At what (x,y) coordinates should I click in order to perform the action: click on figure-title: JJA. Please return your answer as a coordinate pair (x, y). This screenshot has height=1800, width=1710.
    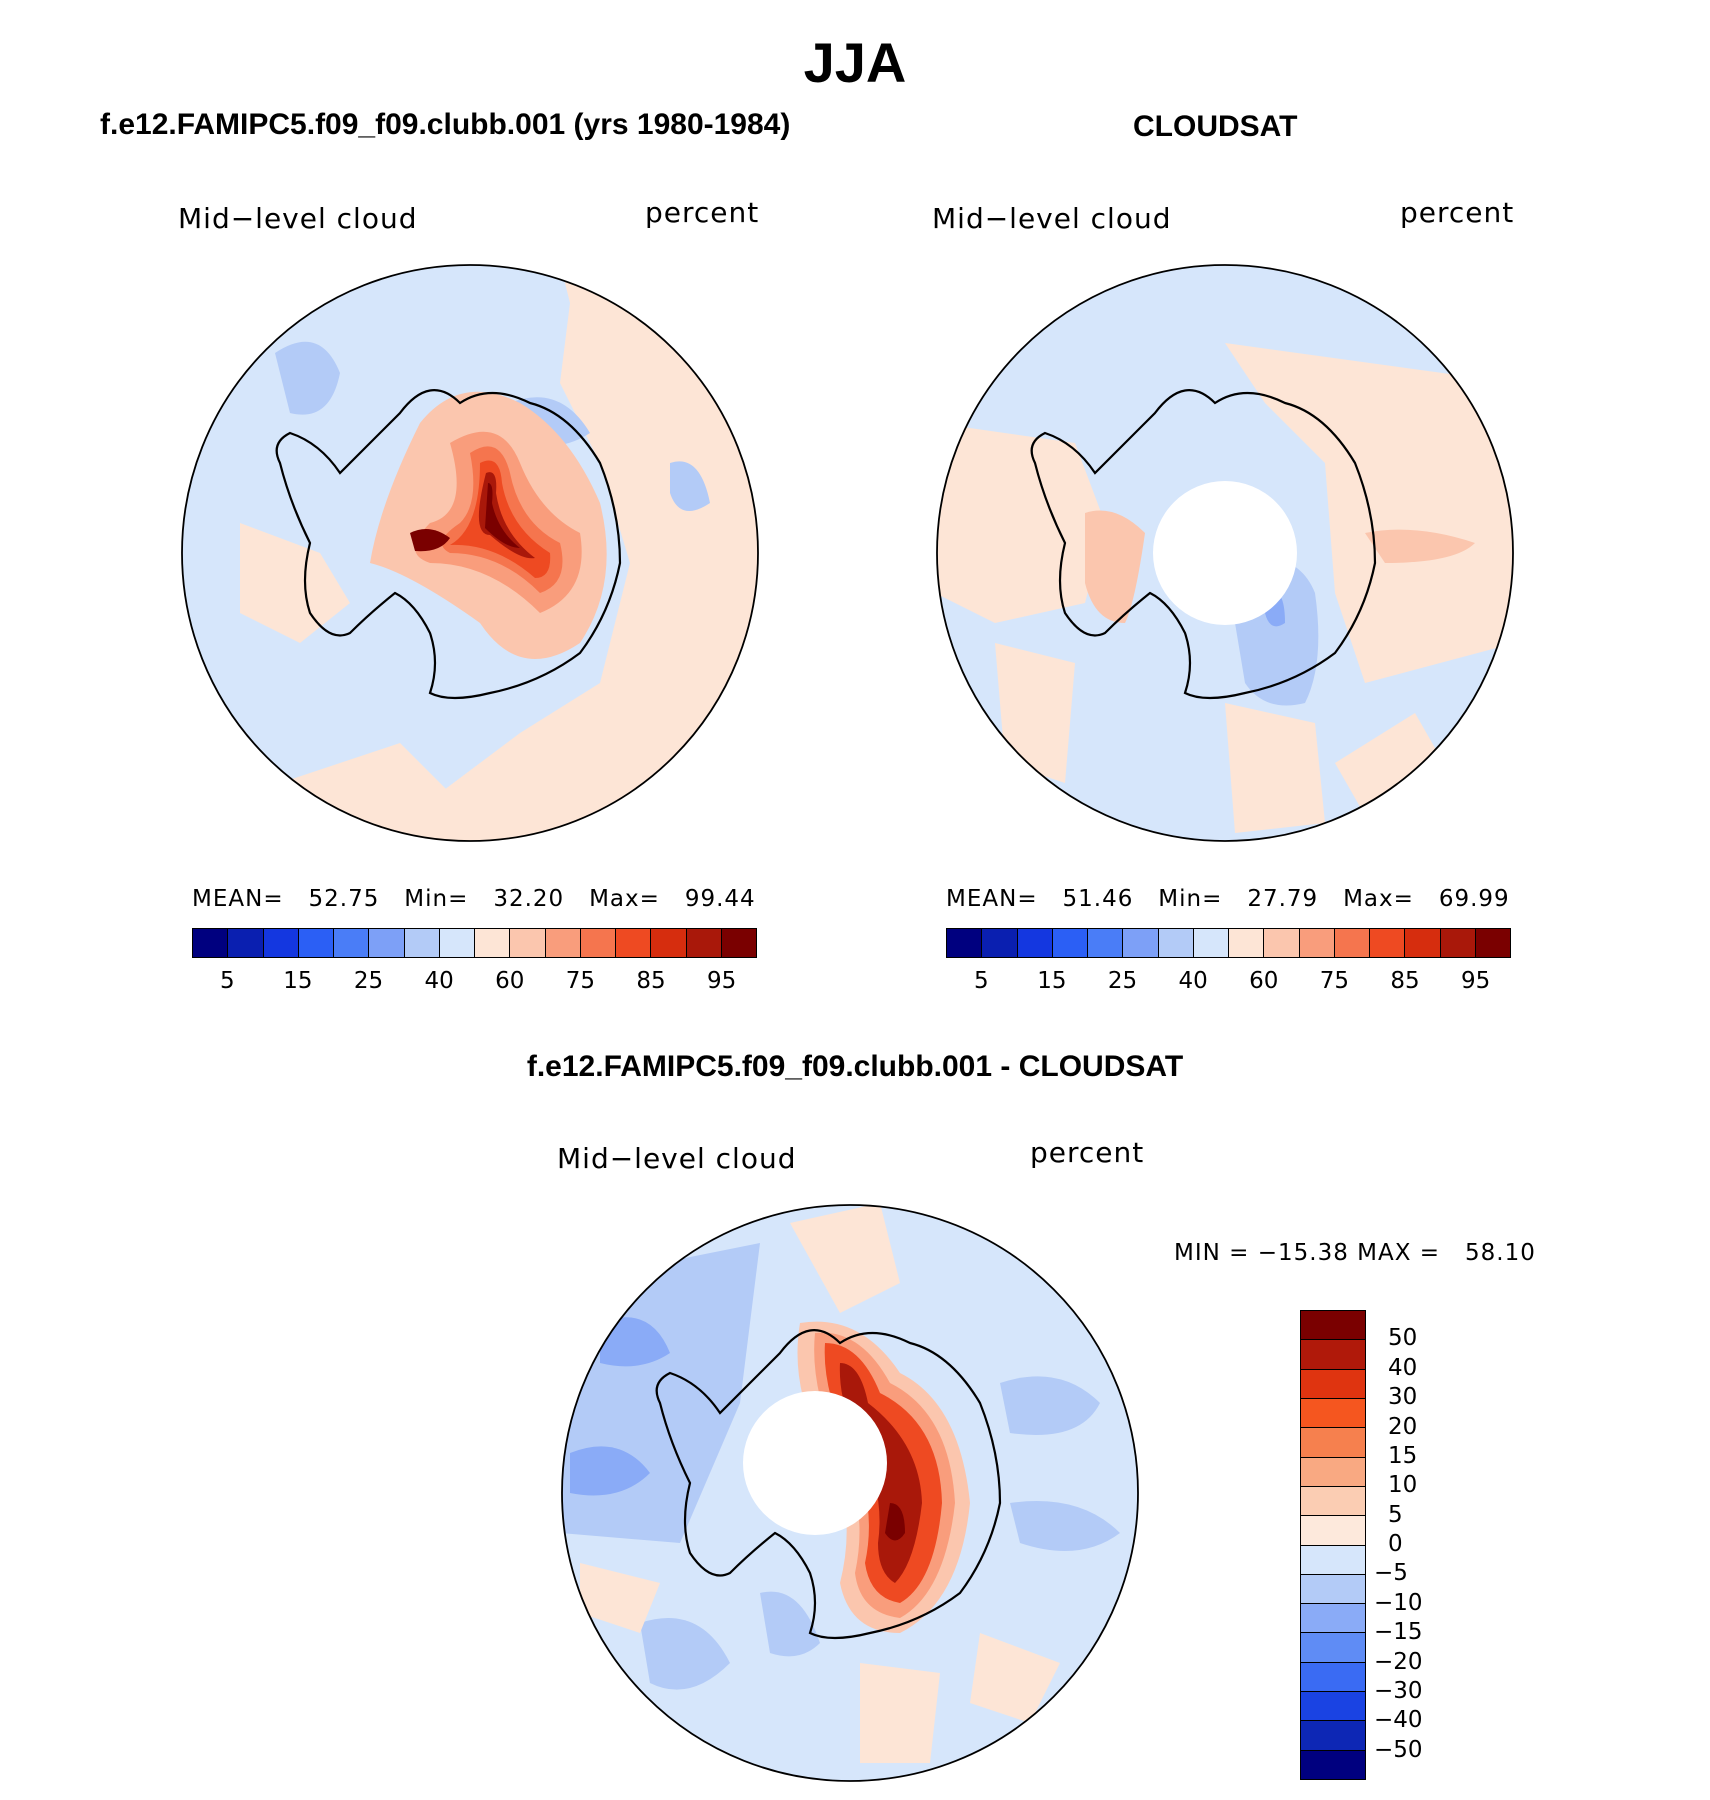
    Looking at the image, I should click on (855, 62).